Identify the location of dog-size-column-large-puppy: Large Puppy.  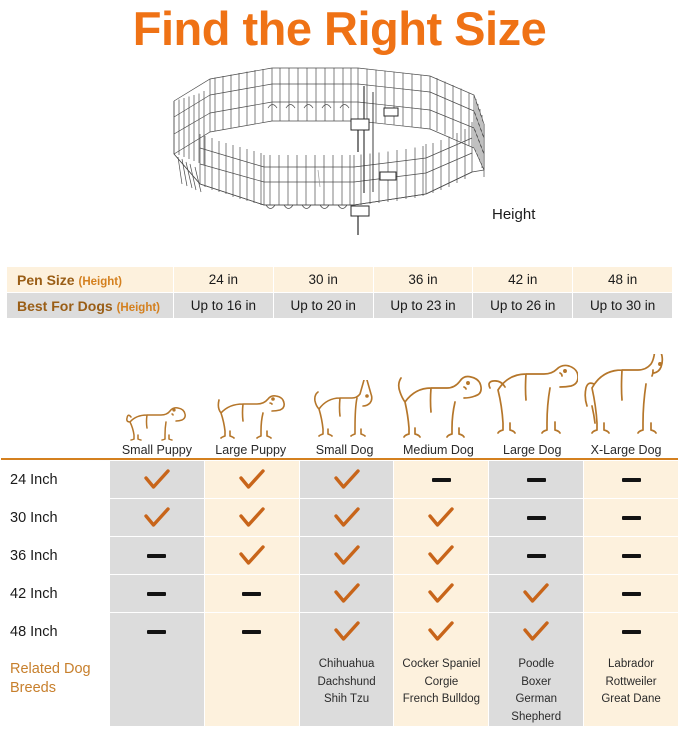
(251, 405).